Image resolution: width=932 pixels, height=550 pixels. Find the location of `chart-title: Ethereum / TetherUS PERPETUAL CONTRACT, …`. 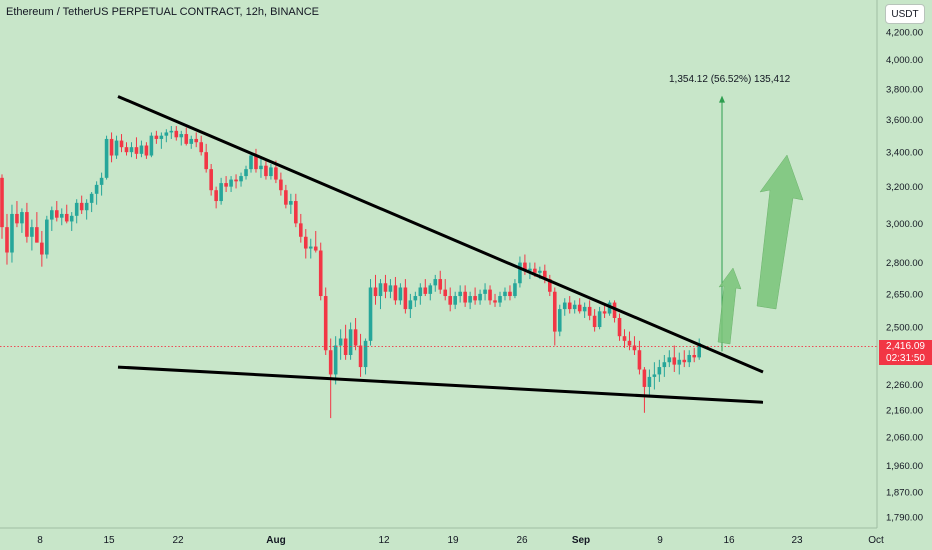

chart-title: Ethereum / TetherUS PERPETUAL CONTRACT, … is located at coordinates (162, 12).